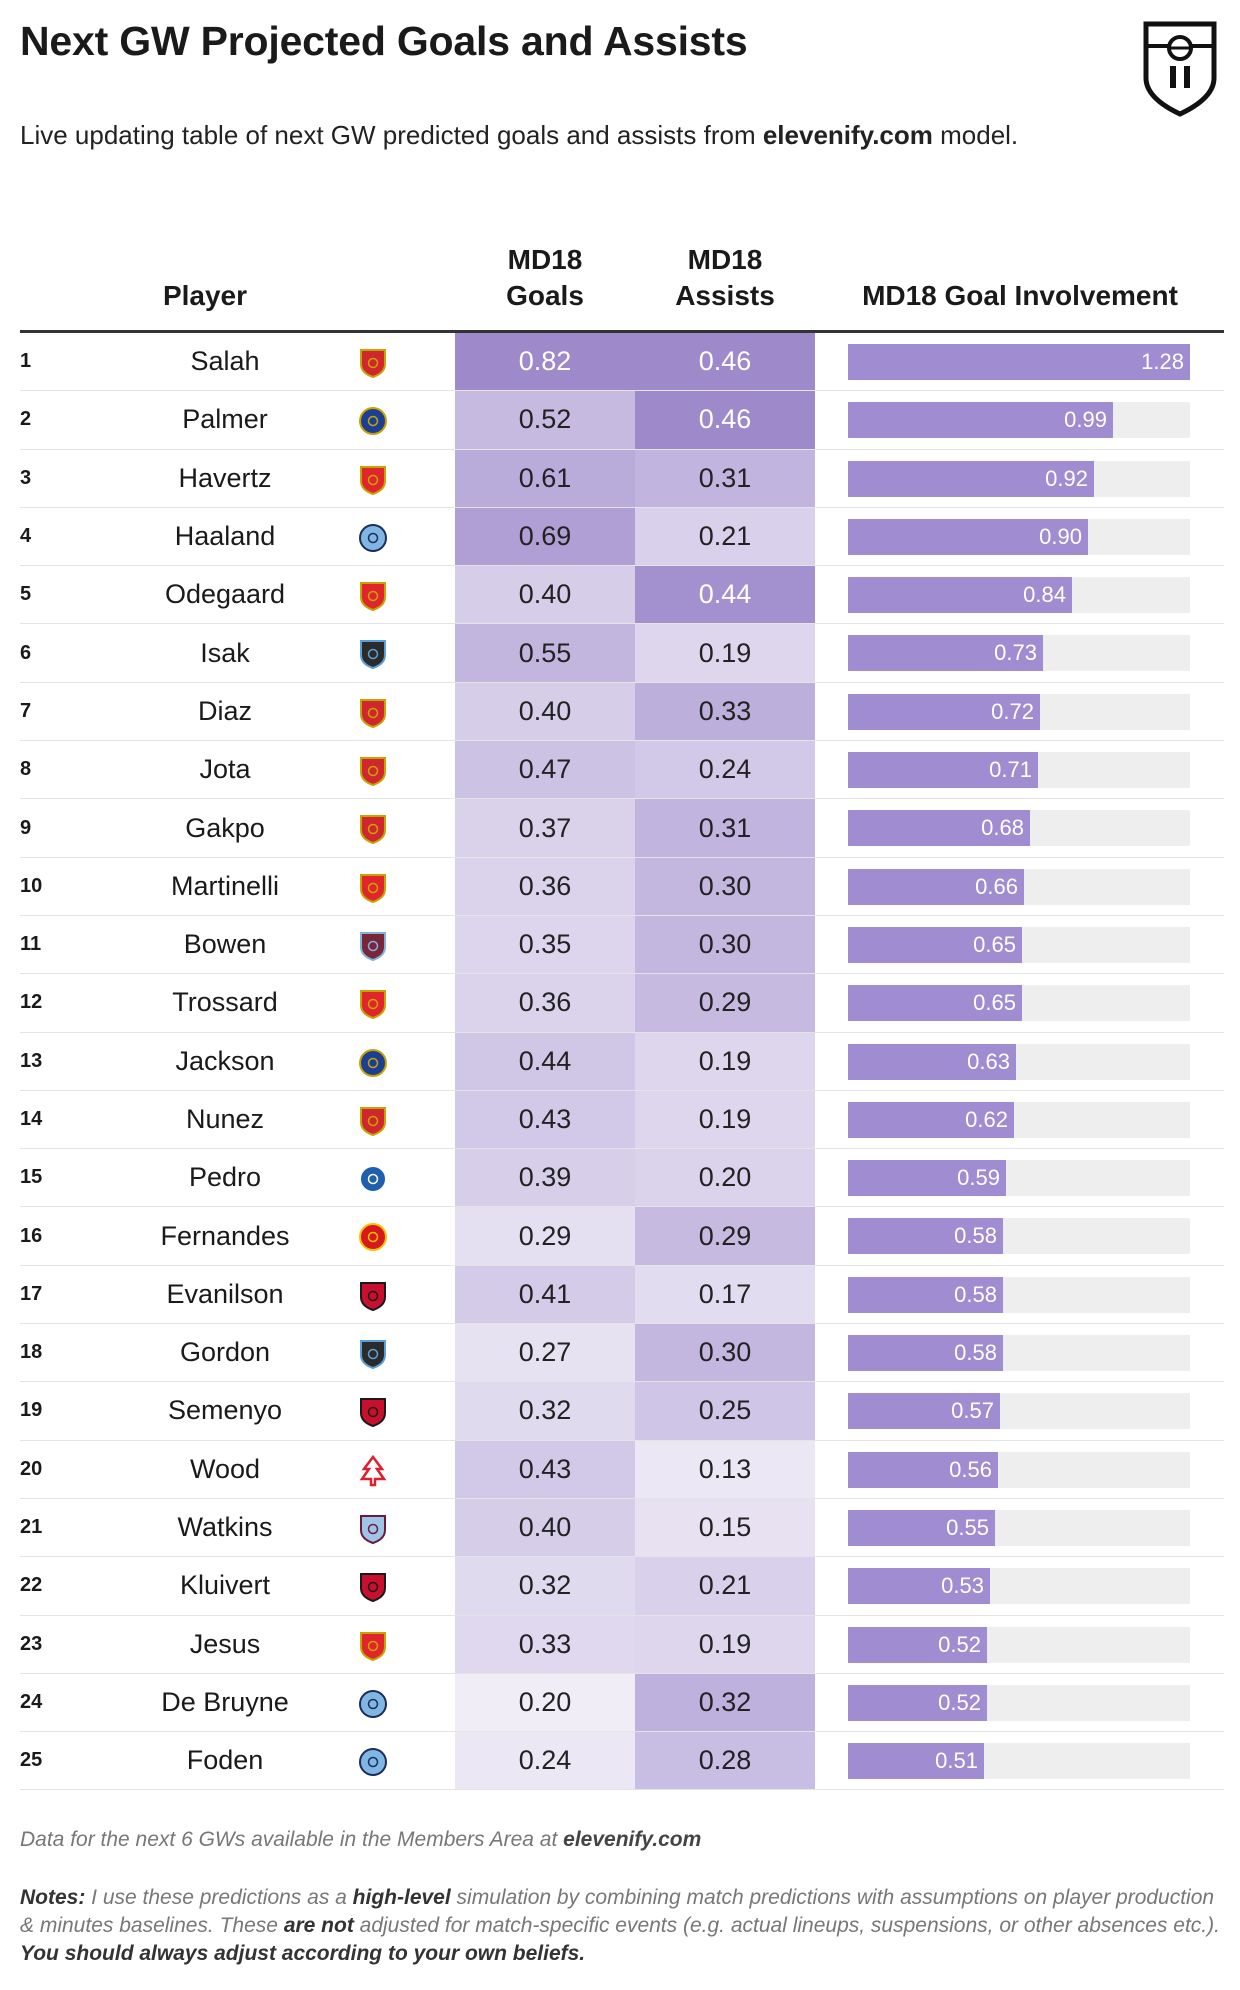 This screenshot has height=1990, width=1240. What do you see at coordinates (31, 1119) in the screenshot?
I see `rank-cell: 14` at bounding box center [31, 1119].